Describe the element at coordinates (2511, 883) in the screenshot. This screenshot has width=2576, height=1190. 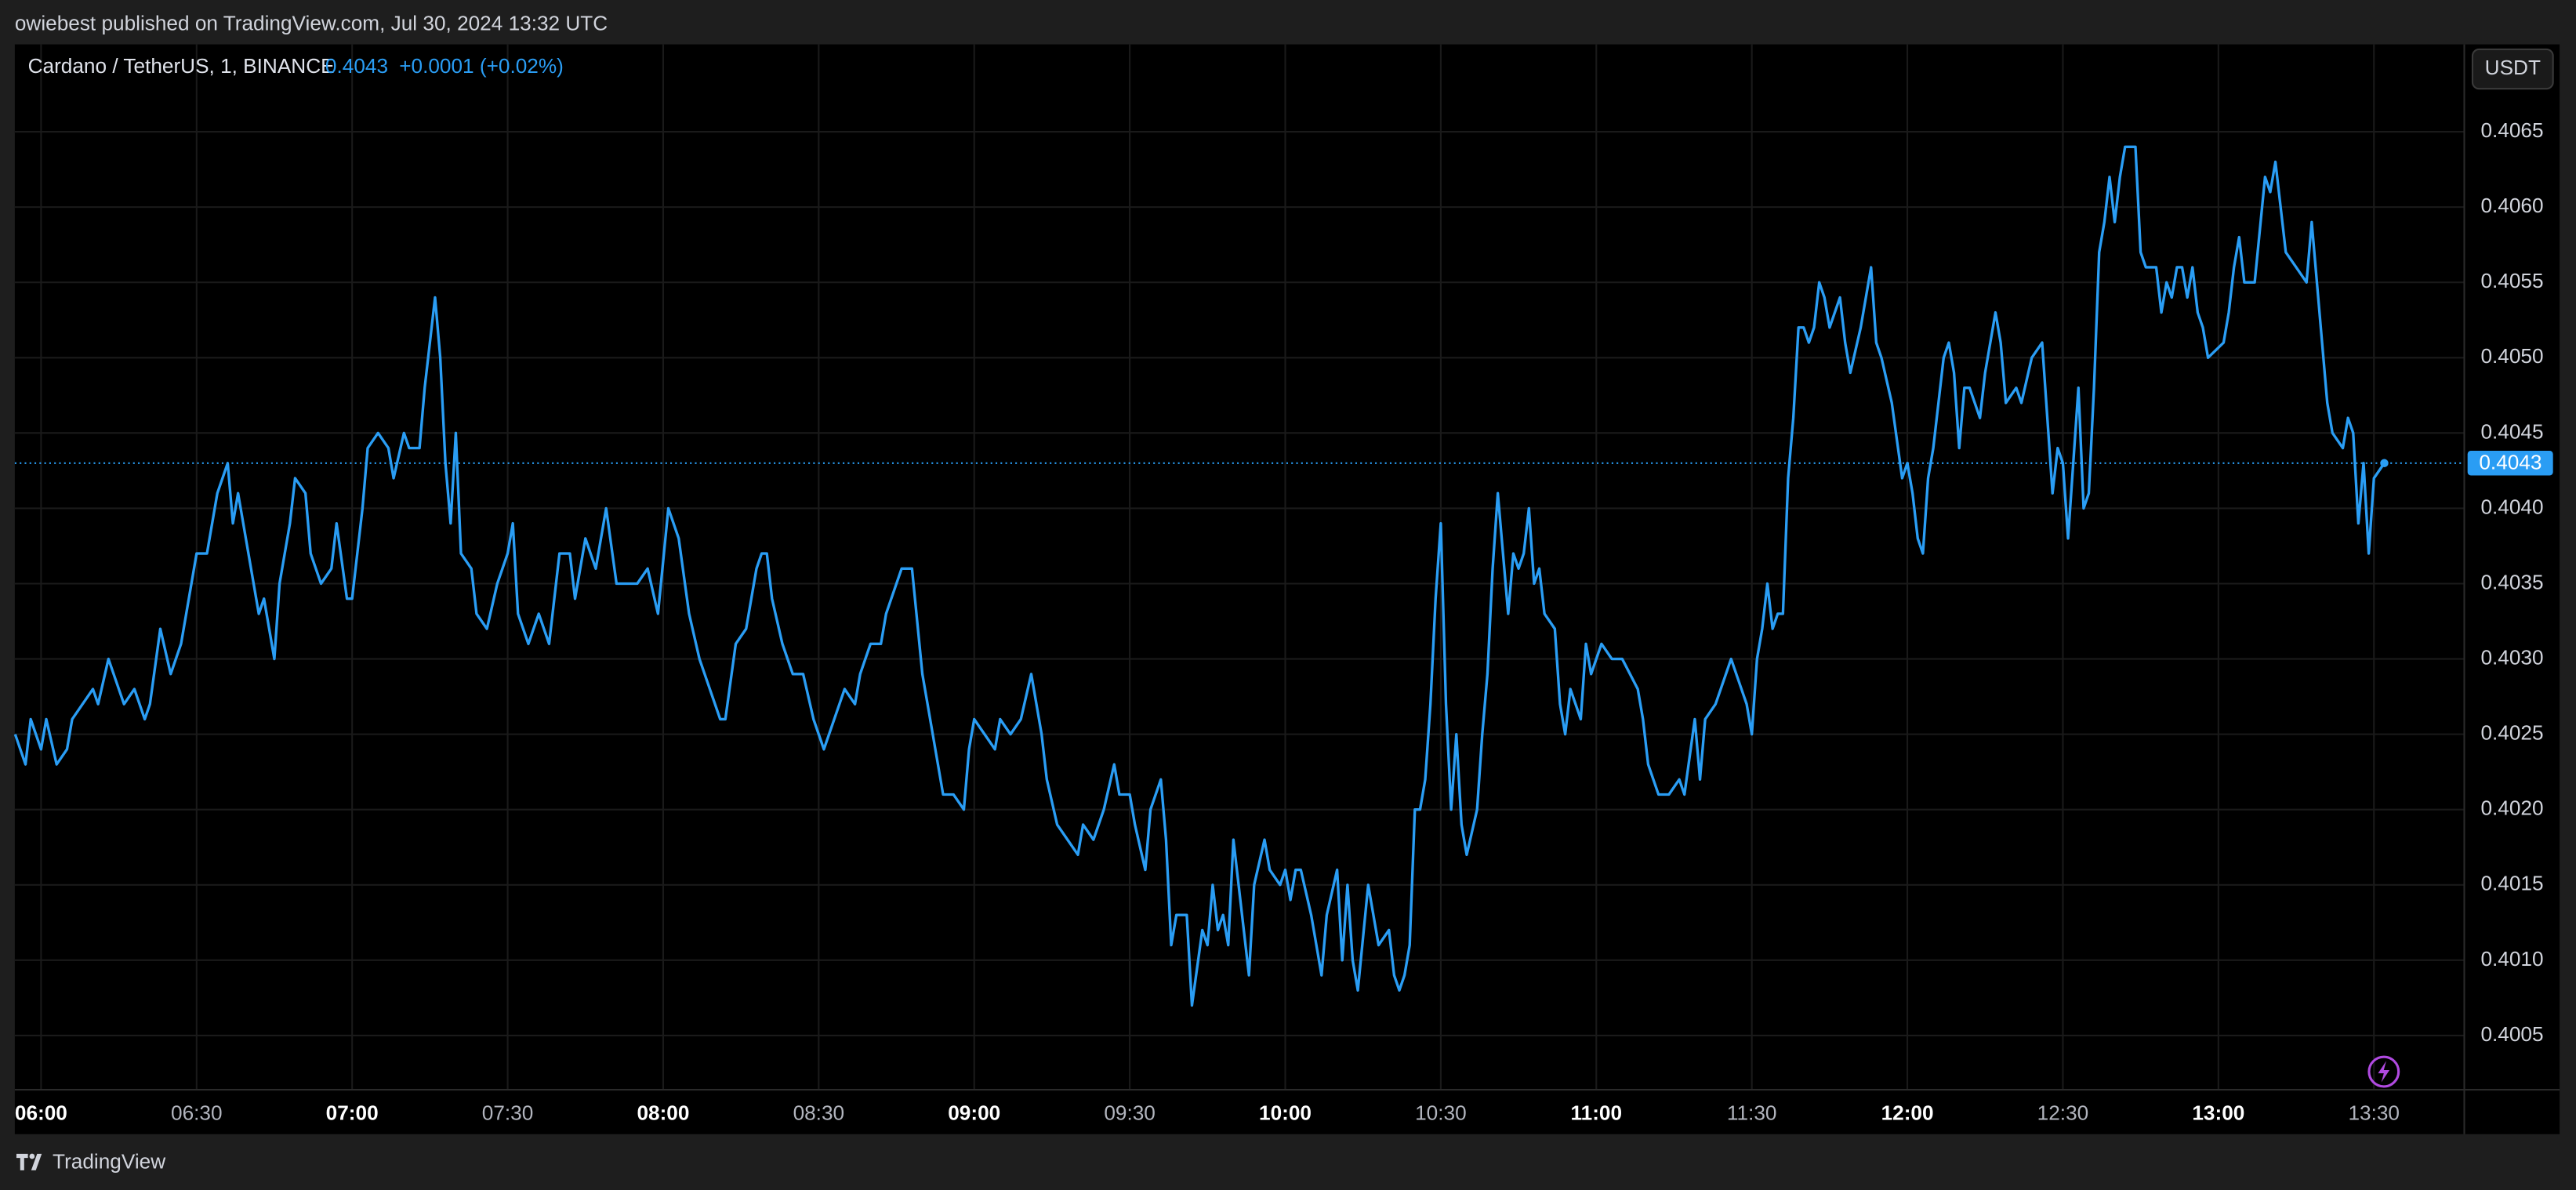
I see `y-tick-label: 0.4015` at that location.